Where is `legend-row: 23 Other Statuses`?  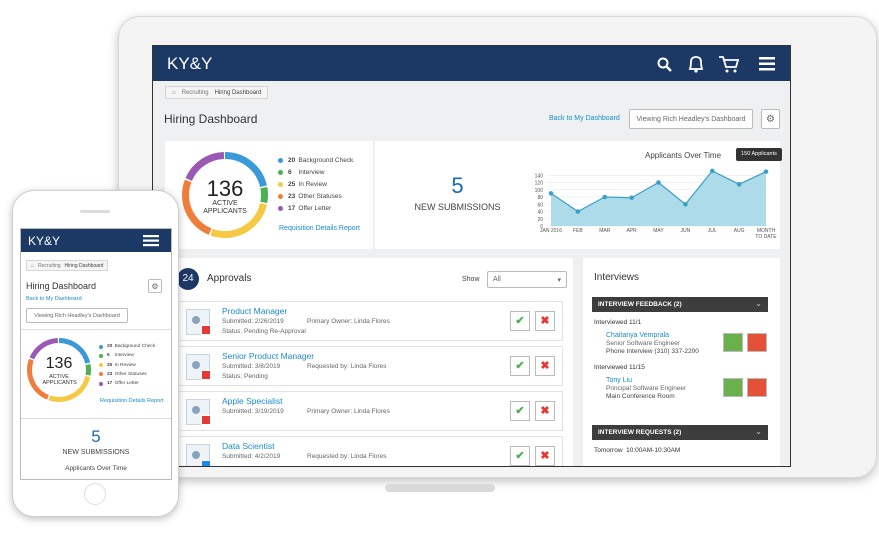
legend-row: 23 Other Statuses is located at coordinates (123, 374).